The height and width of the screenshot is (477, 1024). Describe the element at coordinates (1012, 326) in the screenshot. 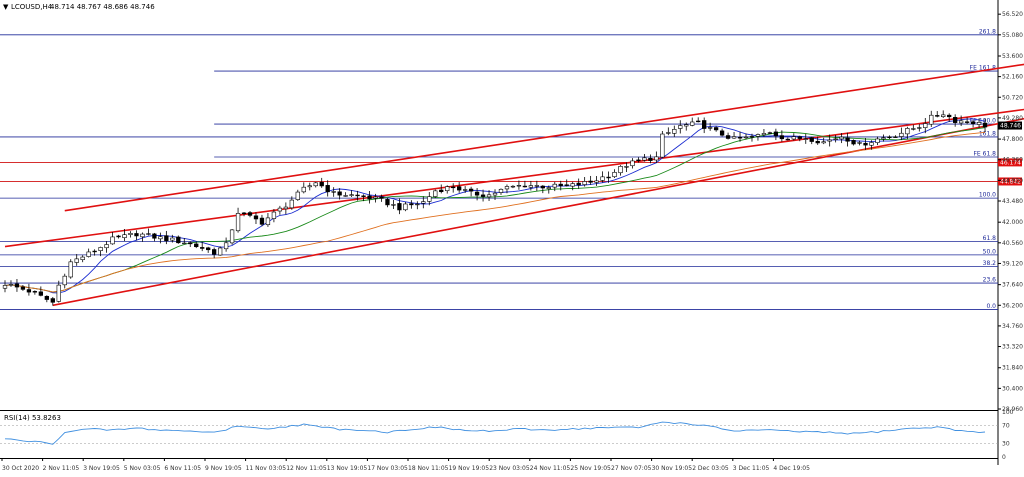

I see `price-tick-label: 34.760` at that location.